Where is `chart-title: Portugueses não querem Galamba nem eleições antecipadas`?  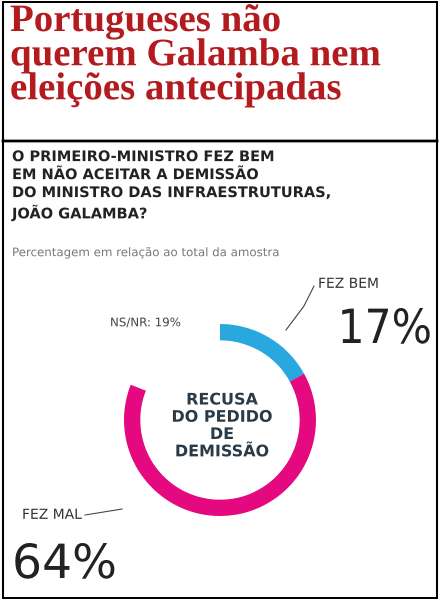
chart-title: Portugueses não querem Galamba nem eleições antecipadas is located at coordinates (195, 56).